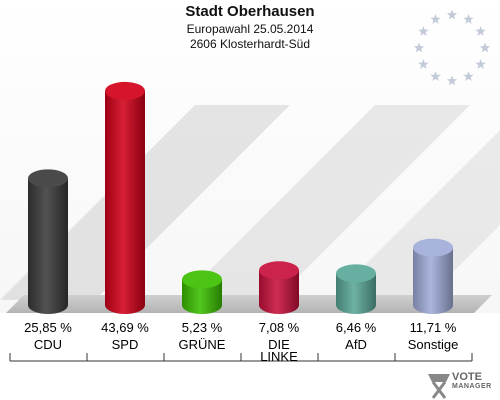 This screenshot has height=400, width=500. I want to click on category-label: CDU, so click(48, 344).